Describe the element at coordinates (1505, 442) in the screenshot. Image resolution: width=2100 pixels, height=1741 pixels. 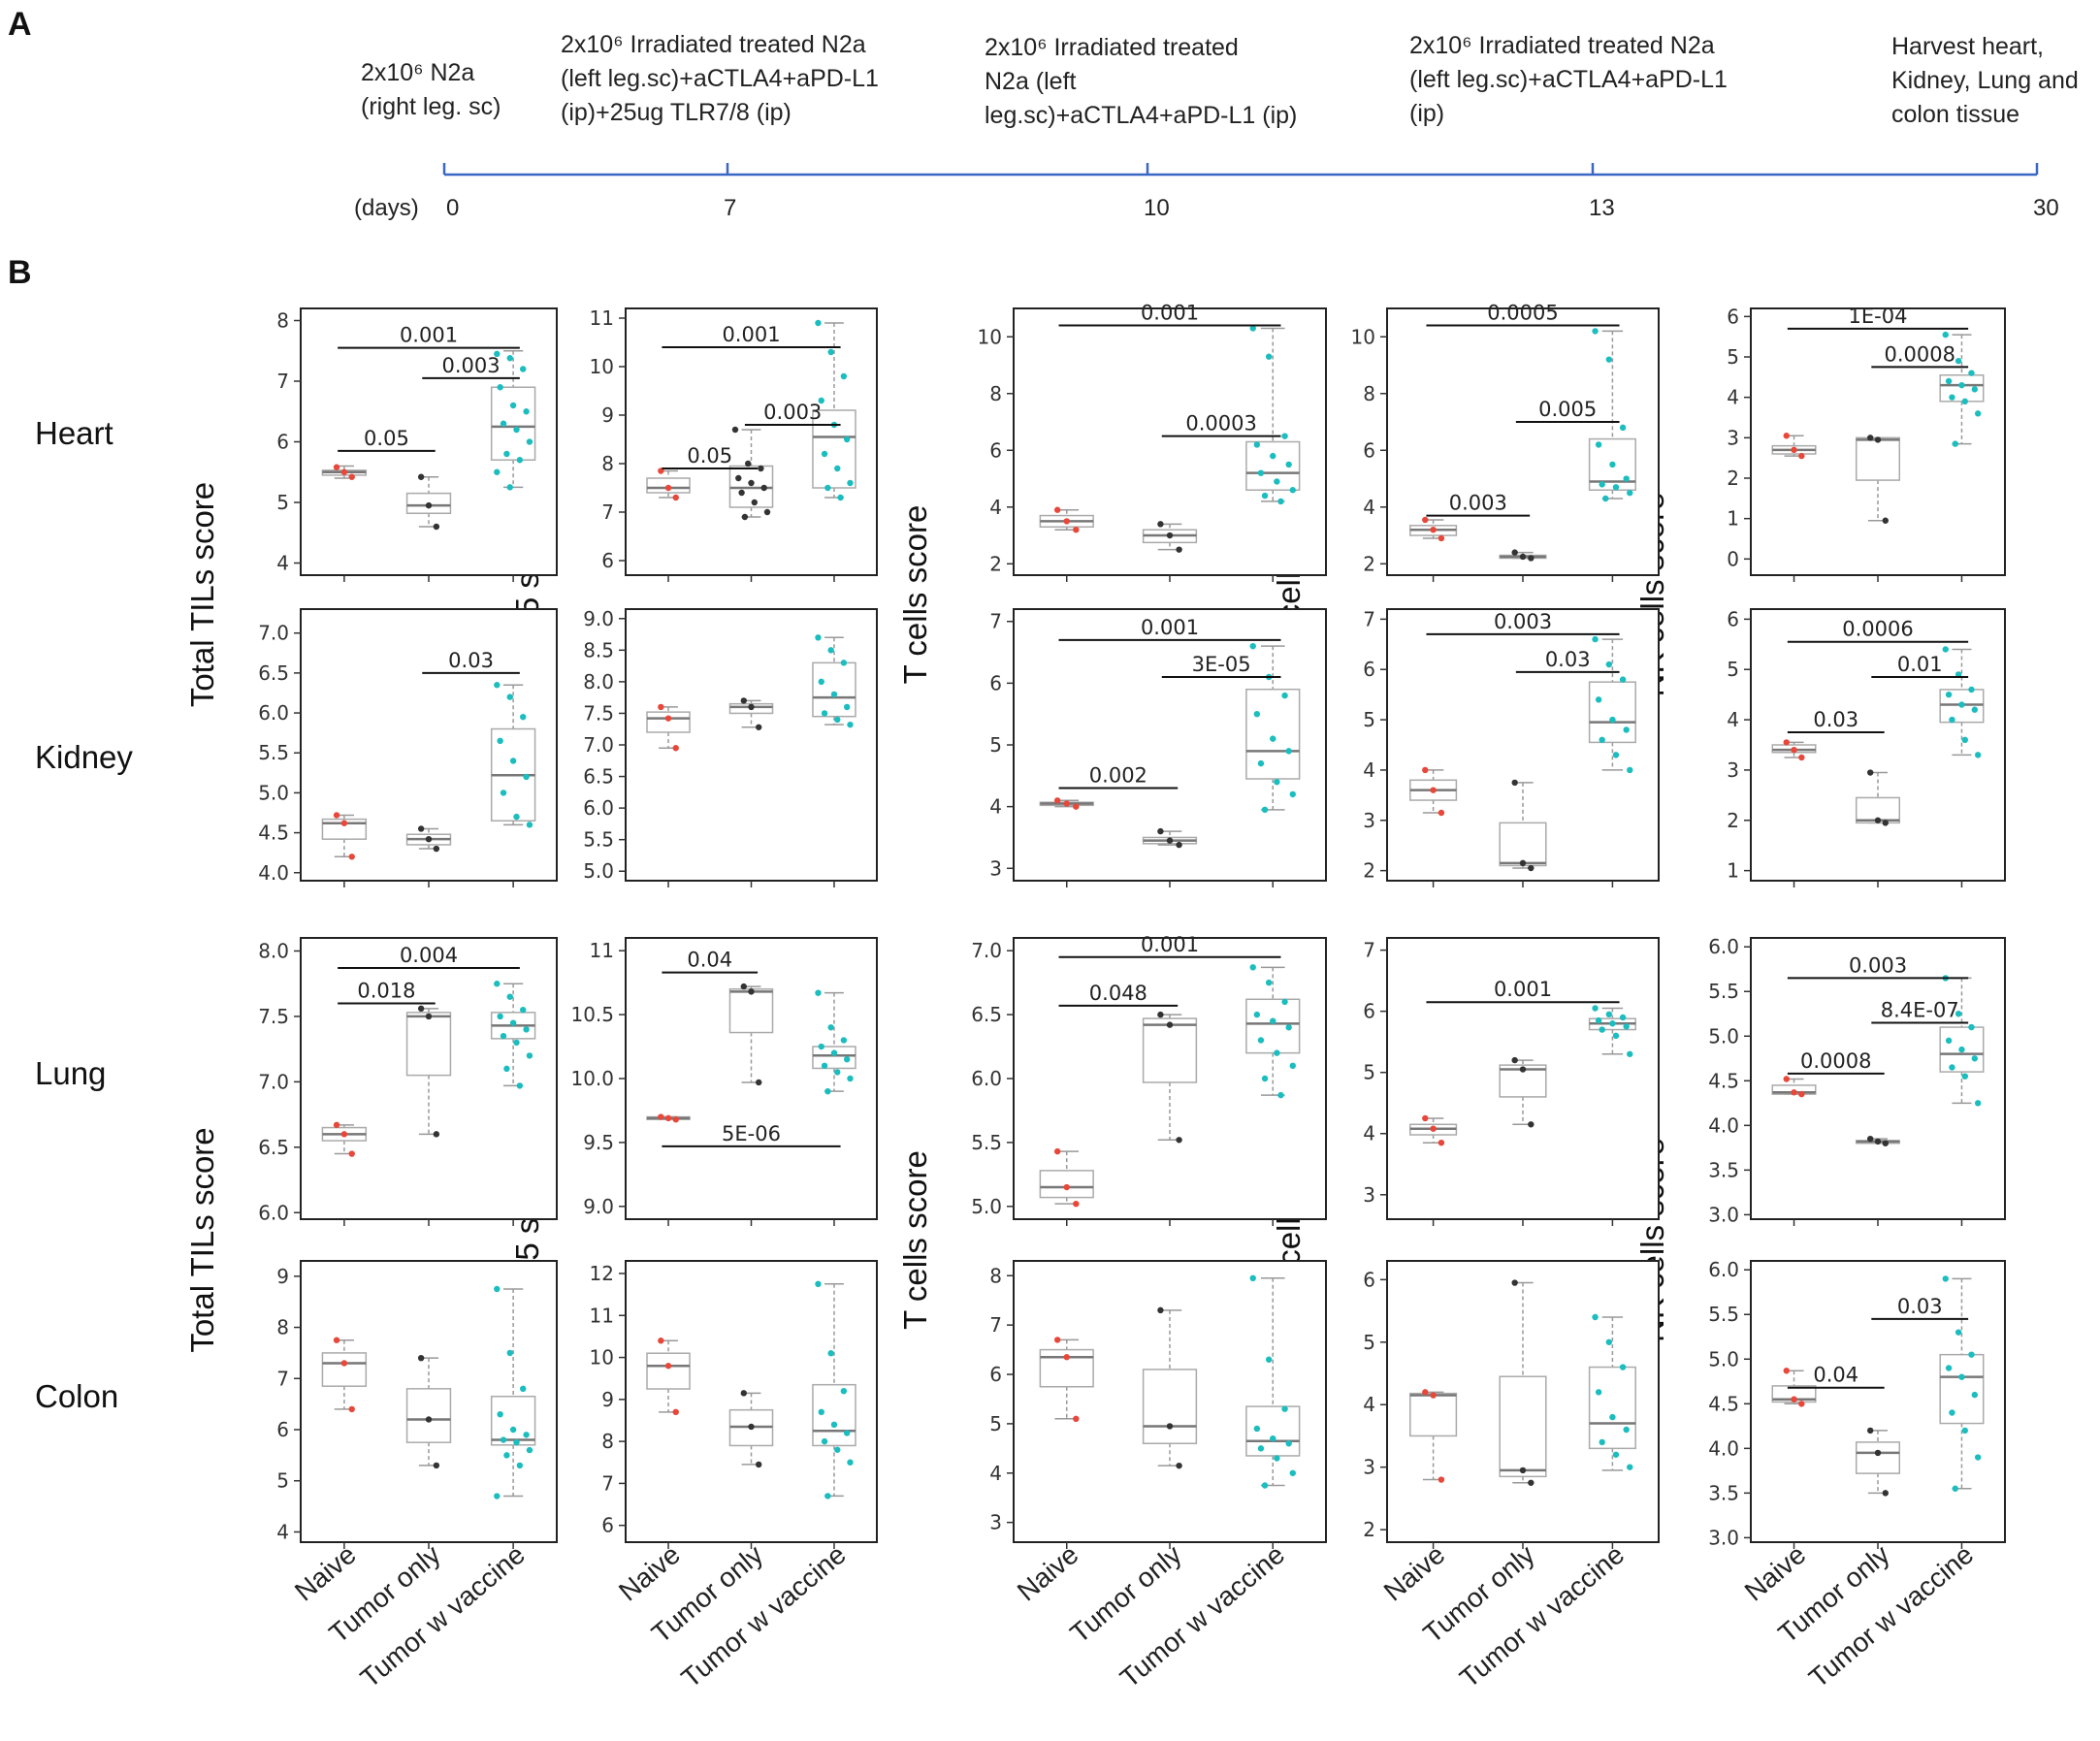
I see `boxplot-panel: 2 4 6 8 10 0.0005 0.003 0.005` at that location.